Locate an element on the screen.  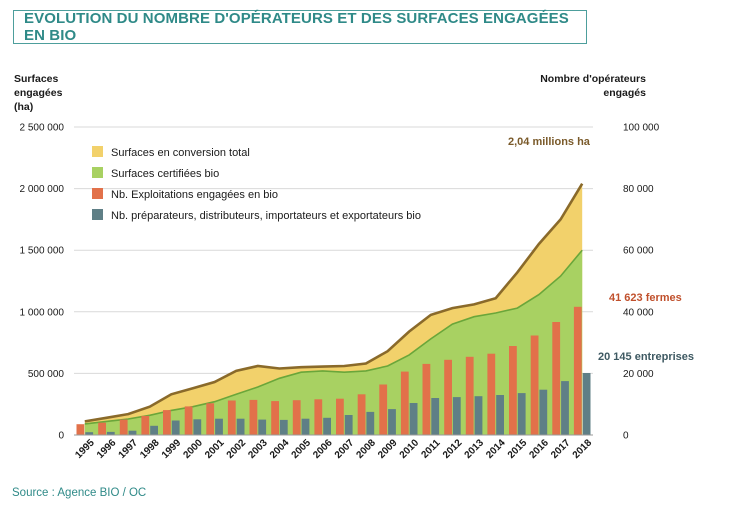
legend-label: Nb. Exploitations engagées en bio is located at coordinates (194, 195).